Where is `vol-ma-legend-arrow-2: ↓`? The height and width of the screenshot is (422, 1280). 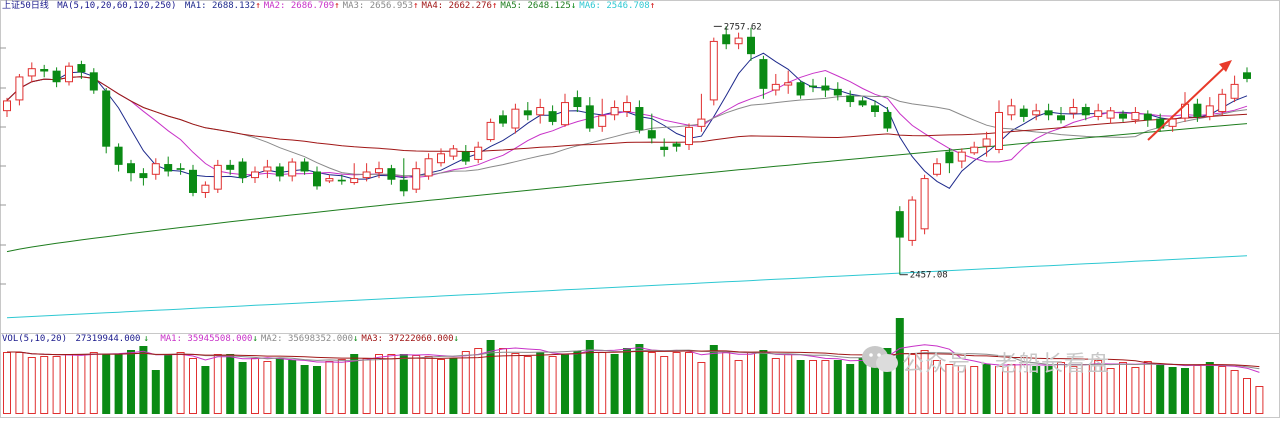 vol-ma-legend-arrow-2: ↓ is located at coordinates (356, 339).